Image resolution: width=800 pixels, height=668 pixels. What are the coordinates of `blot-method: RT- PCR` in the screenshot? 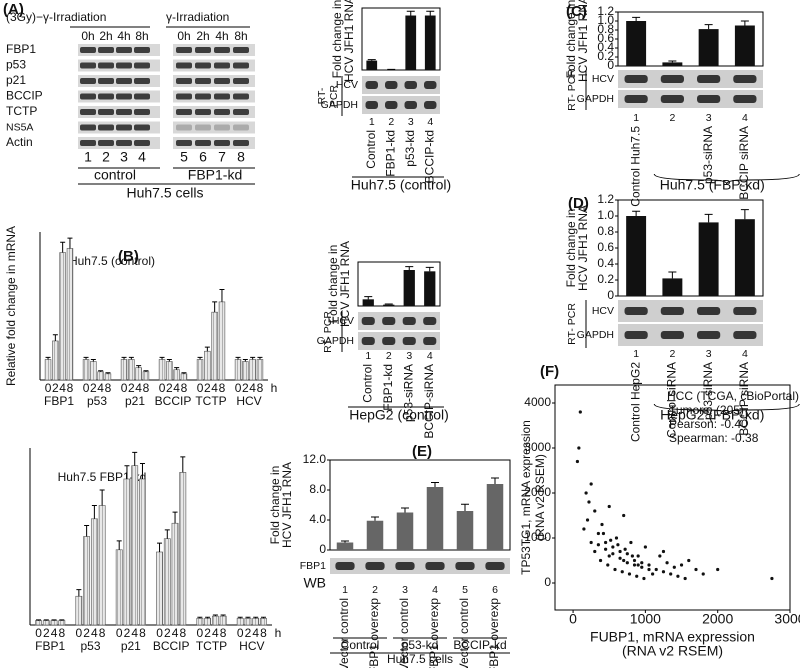 It's located at (572, 90).